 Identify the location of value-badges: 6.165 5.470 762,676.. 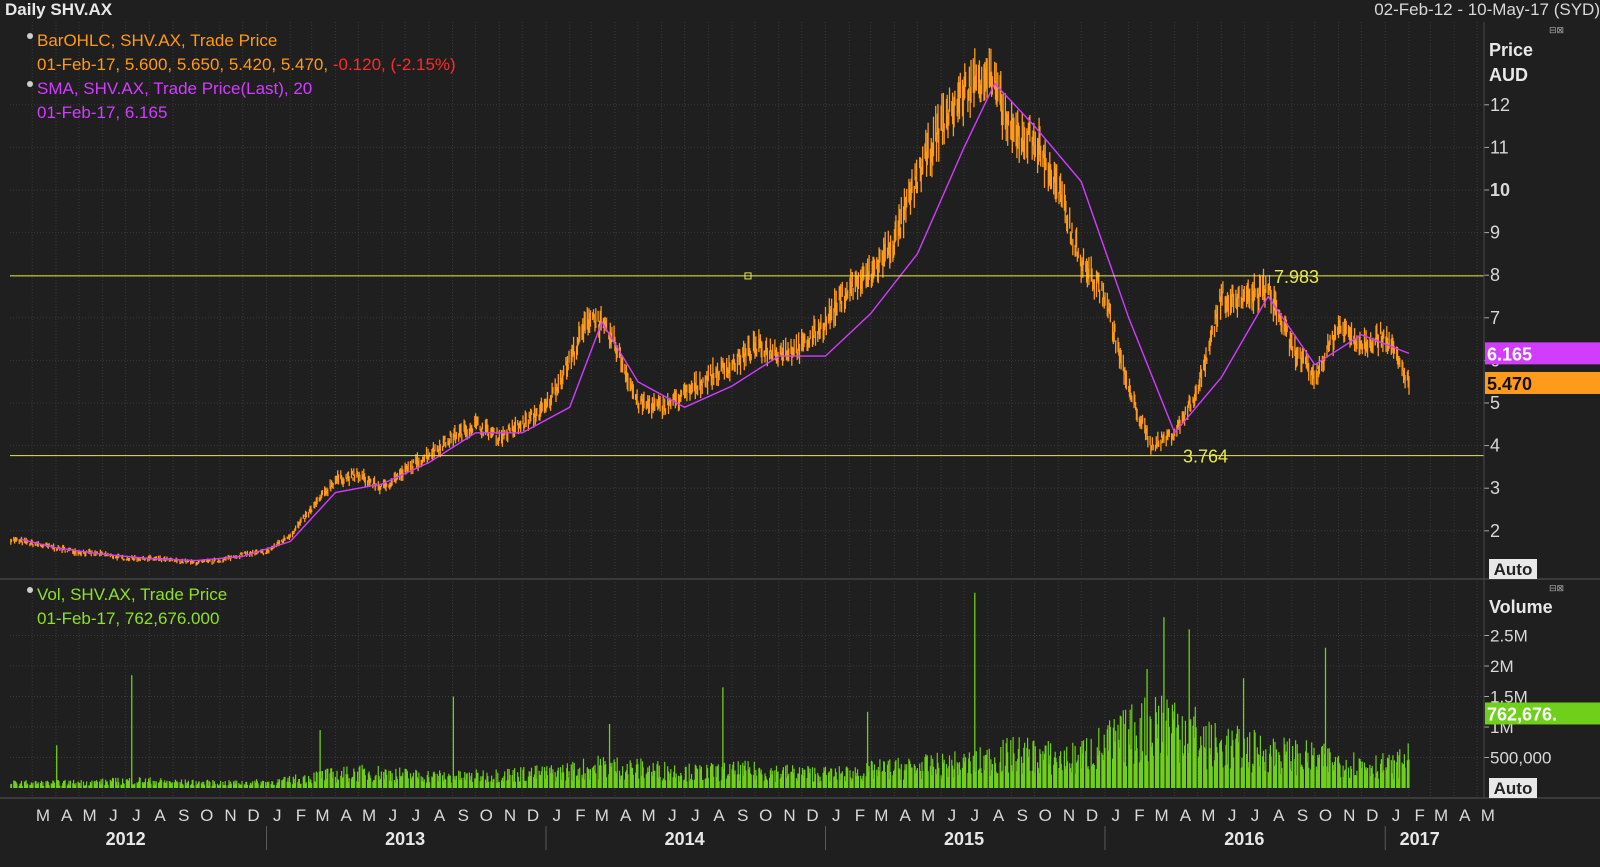
(1542, 533).